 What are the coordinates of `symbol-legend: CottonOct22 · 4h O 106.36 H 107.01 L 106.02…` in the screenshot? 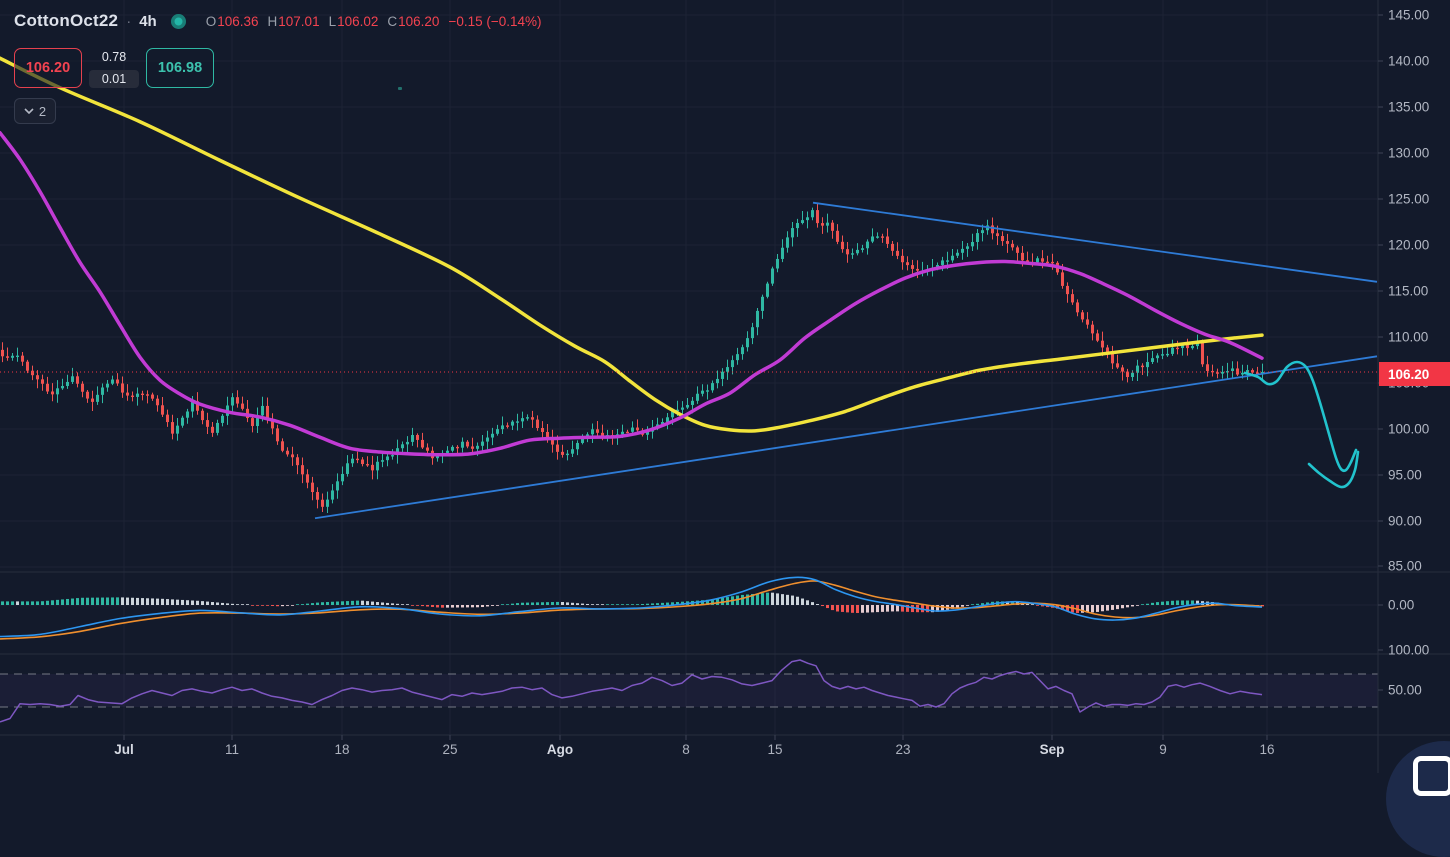 It's located at (278, 21).